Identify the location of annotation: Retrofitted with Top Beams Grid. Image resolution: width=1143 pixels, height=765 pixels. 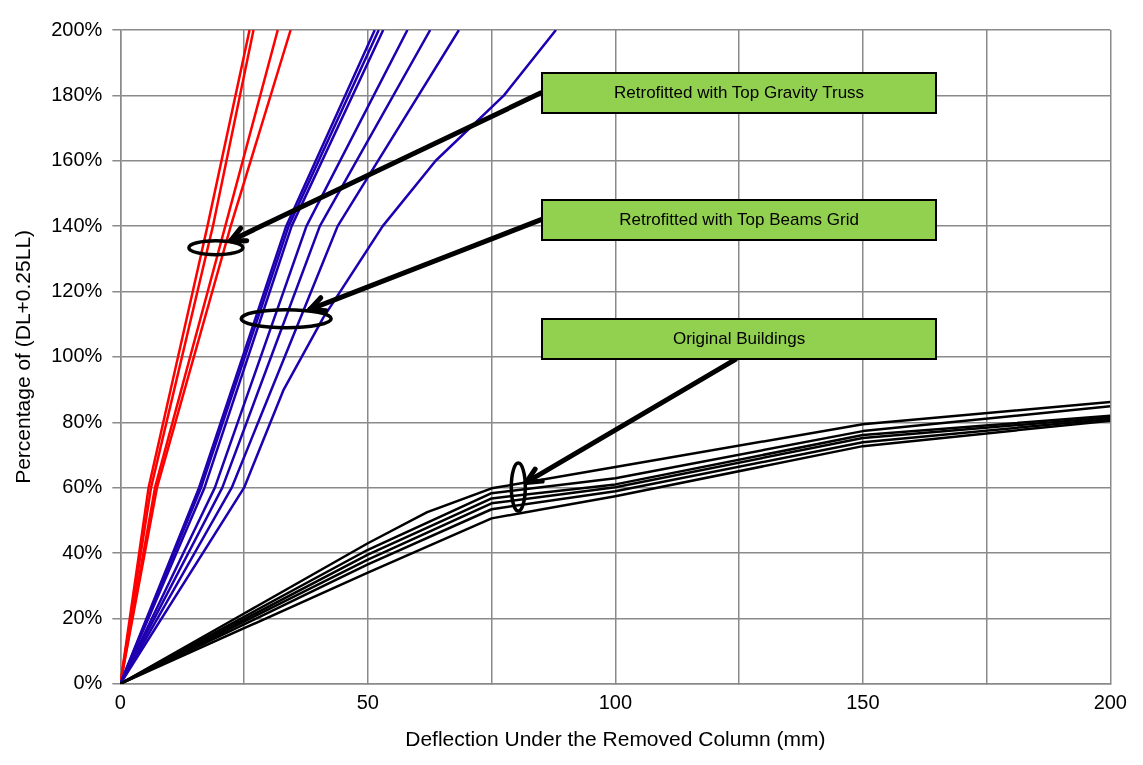
(739, 219).